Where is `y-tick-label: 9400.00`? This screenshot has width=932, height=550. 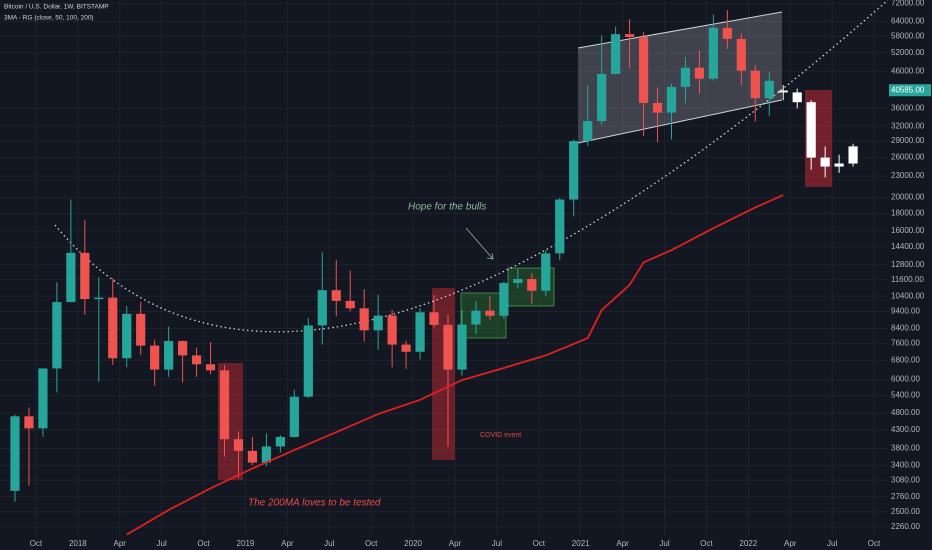 y-tick-label: 9400.00 is located at coordinates (905, 311).